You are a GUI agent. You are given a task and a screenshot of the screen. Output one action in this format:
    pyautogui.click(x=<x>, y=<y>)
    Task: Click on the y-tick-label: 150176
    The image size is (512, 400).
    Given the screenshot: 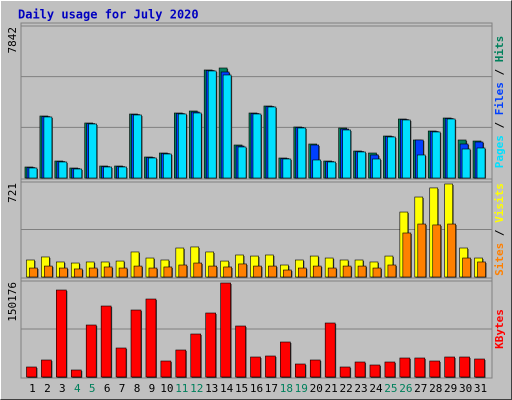 What is the action you would take?
    pyautogui.click(x=12, y=302)
    